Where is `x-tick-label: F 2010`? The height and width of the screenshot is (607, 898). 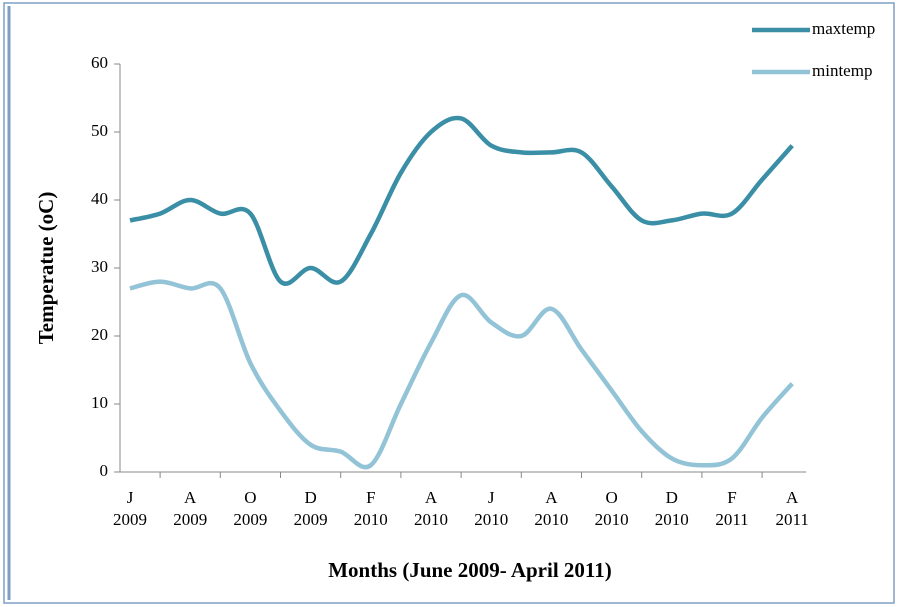
x-tick-label: F 2010 is located at coordinates (370, 508).